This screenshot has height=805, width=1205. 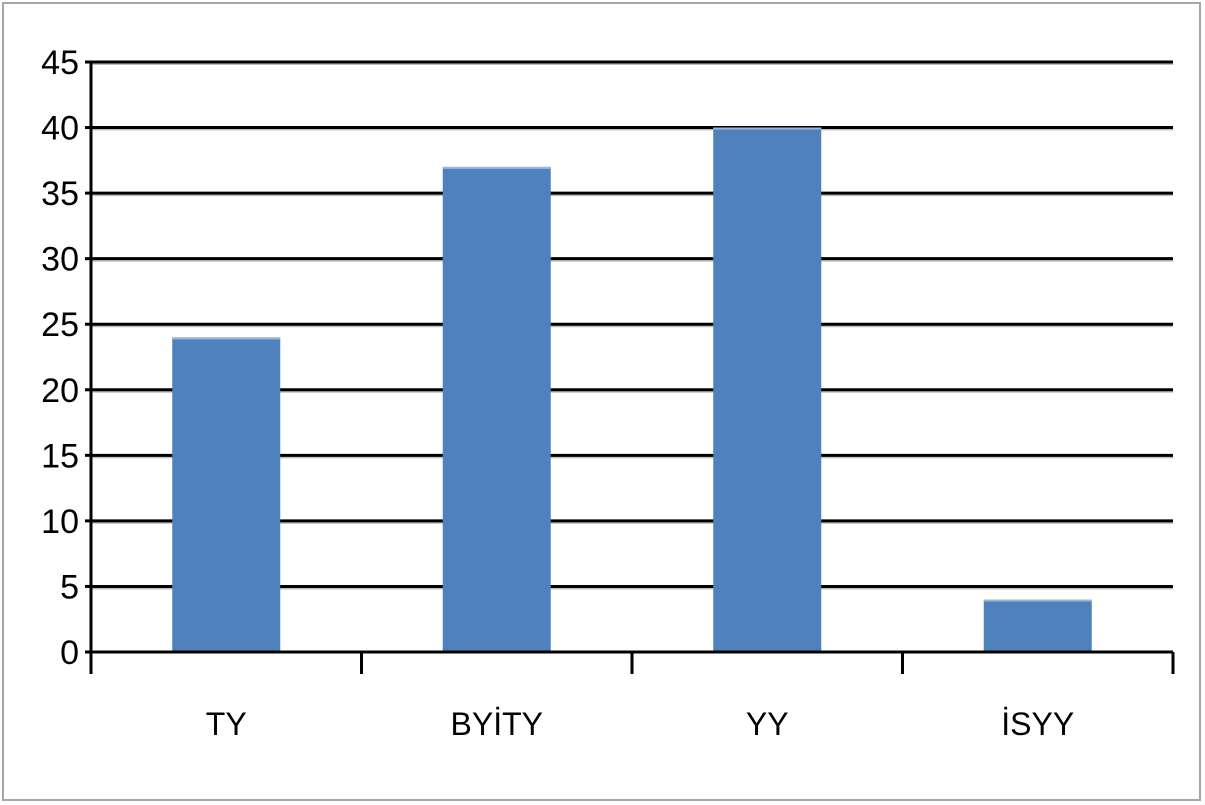 I want to click on y-tick-label: 20, so click(x=60, y=391).